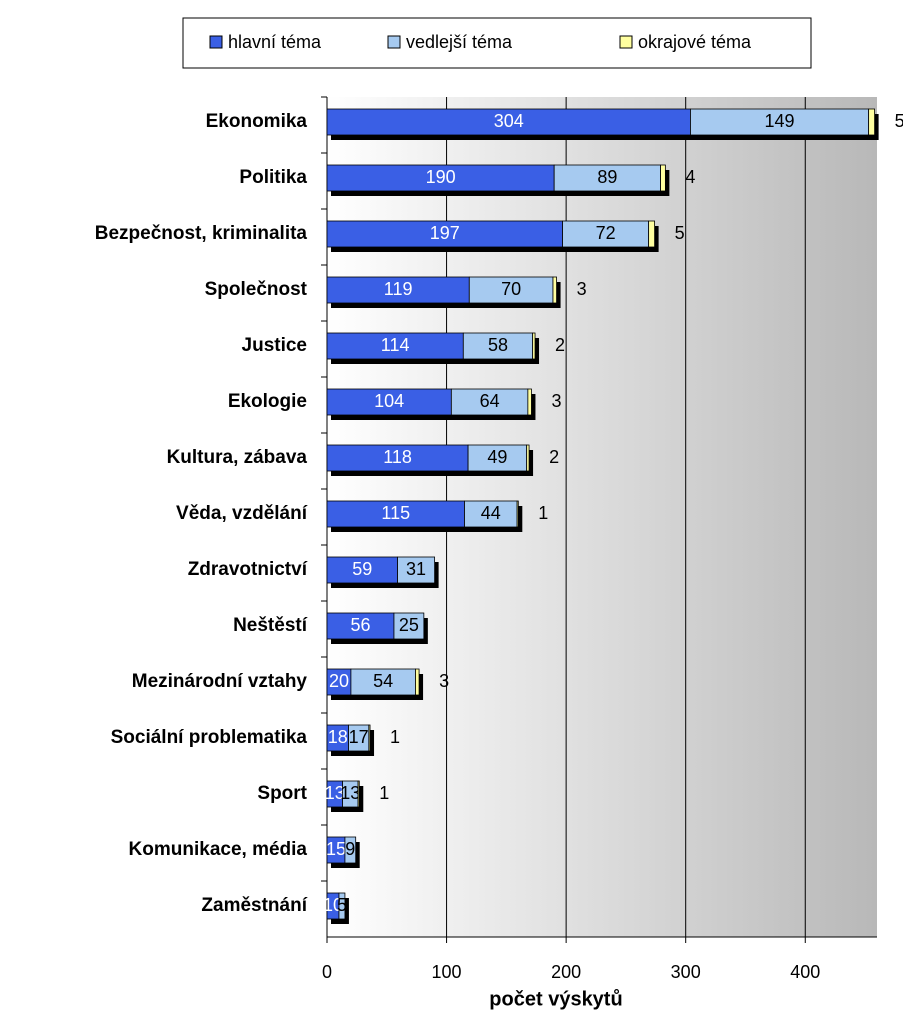  I want to click on x-tick-label: 200, so click(566, 972).